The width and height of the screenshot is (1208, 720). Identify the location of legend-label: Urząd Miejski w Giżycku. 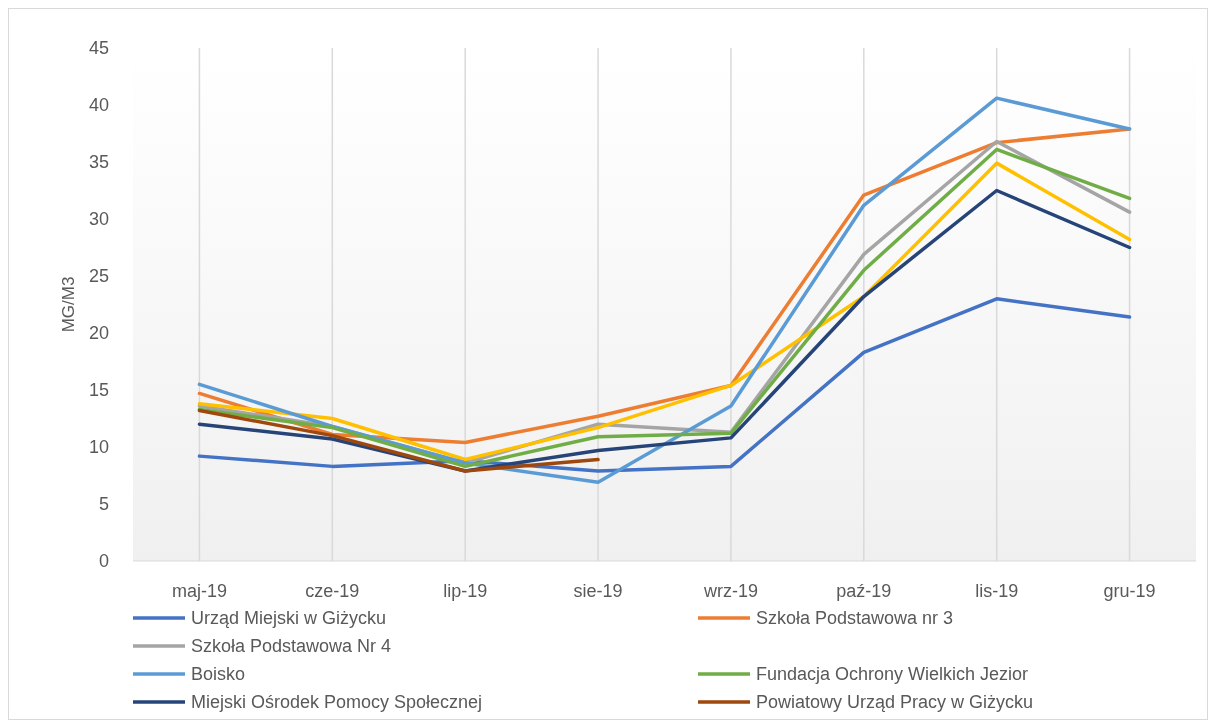
(289, 618).